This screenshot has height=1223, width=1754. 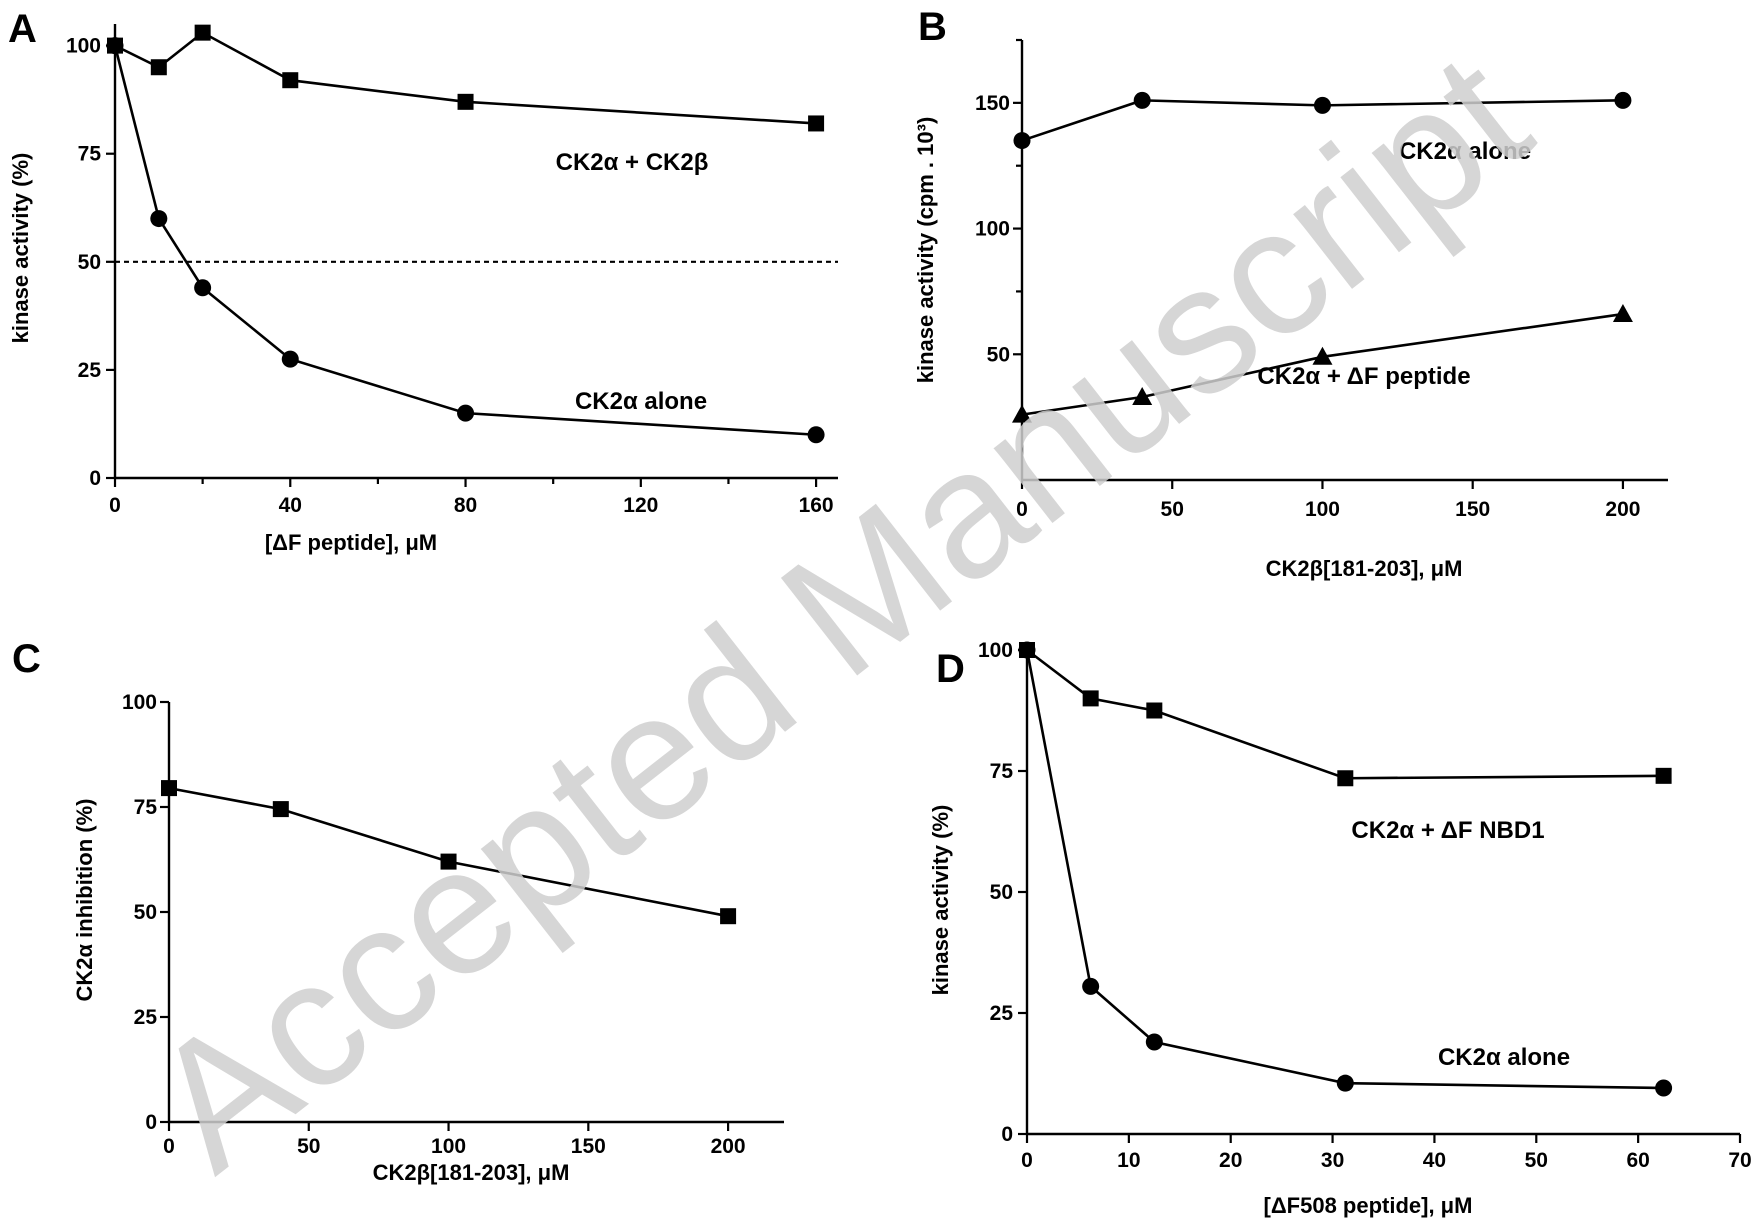 I want to click on x-axis-title: [ΔF508 peptide], μM, so click(x=1368, y=1205).